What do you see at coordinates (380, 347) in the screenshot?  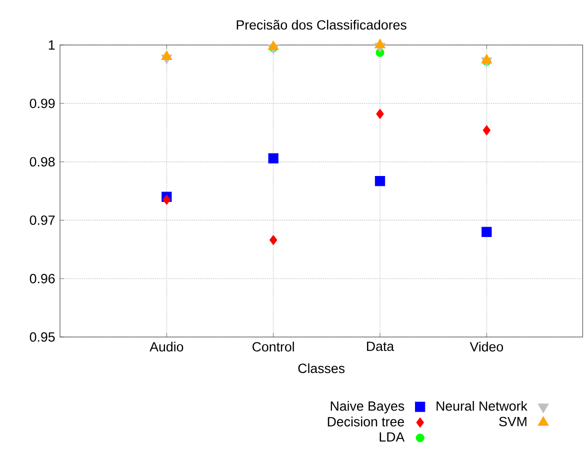 I see `x-tick-label: Data` at bounding box center [380, 347].